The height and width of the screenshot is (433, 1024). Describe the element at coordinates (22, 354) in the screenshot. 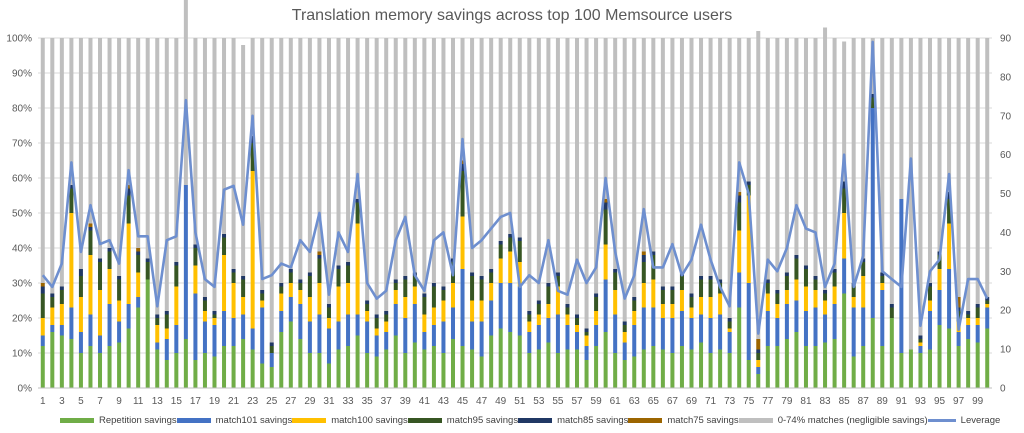

I see `y-tick-label: 10%` at that location.